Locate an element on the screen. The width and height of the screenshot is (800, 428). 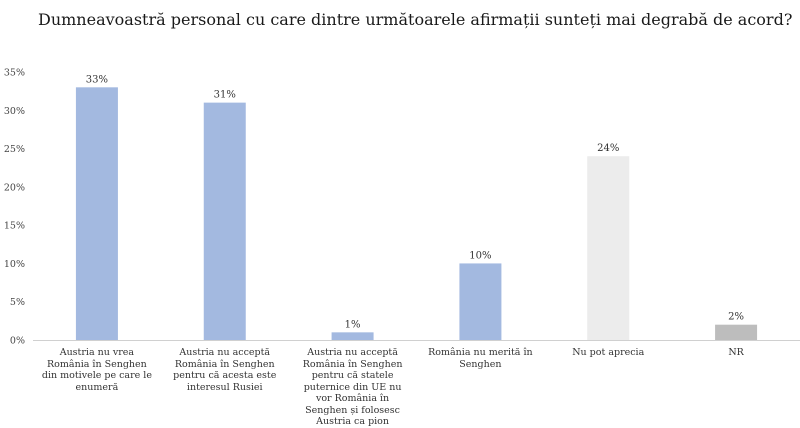
data-label: 24% is located at coordinates (608, 148).